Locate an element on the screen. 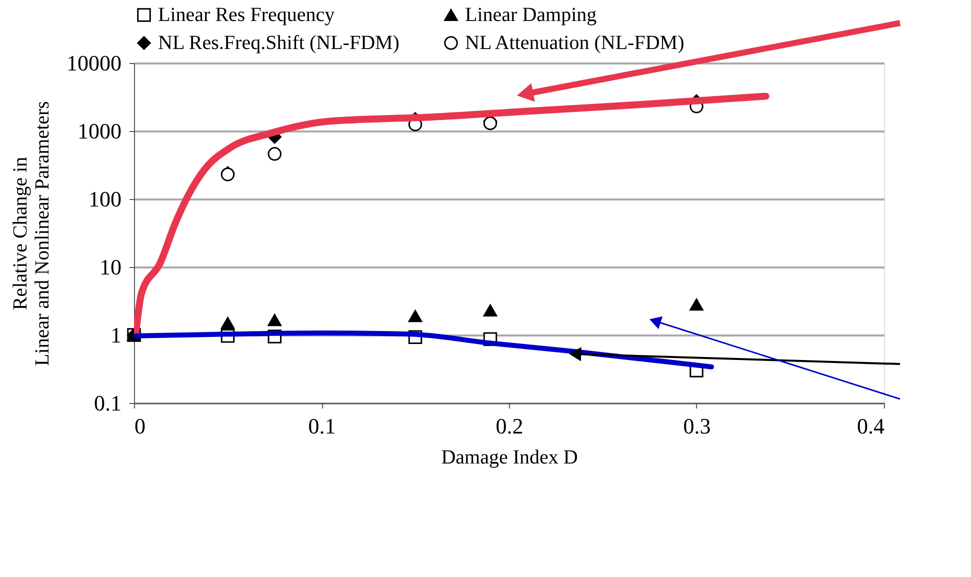 This screenshot has height=577, width=971. x-tick-label: 0.2 is located at coordinates (510, 426).